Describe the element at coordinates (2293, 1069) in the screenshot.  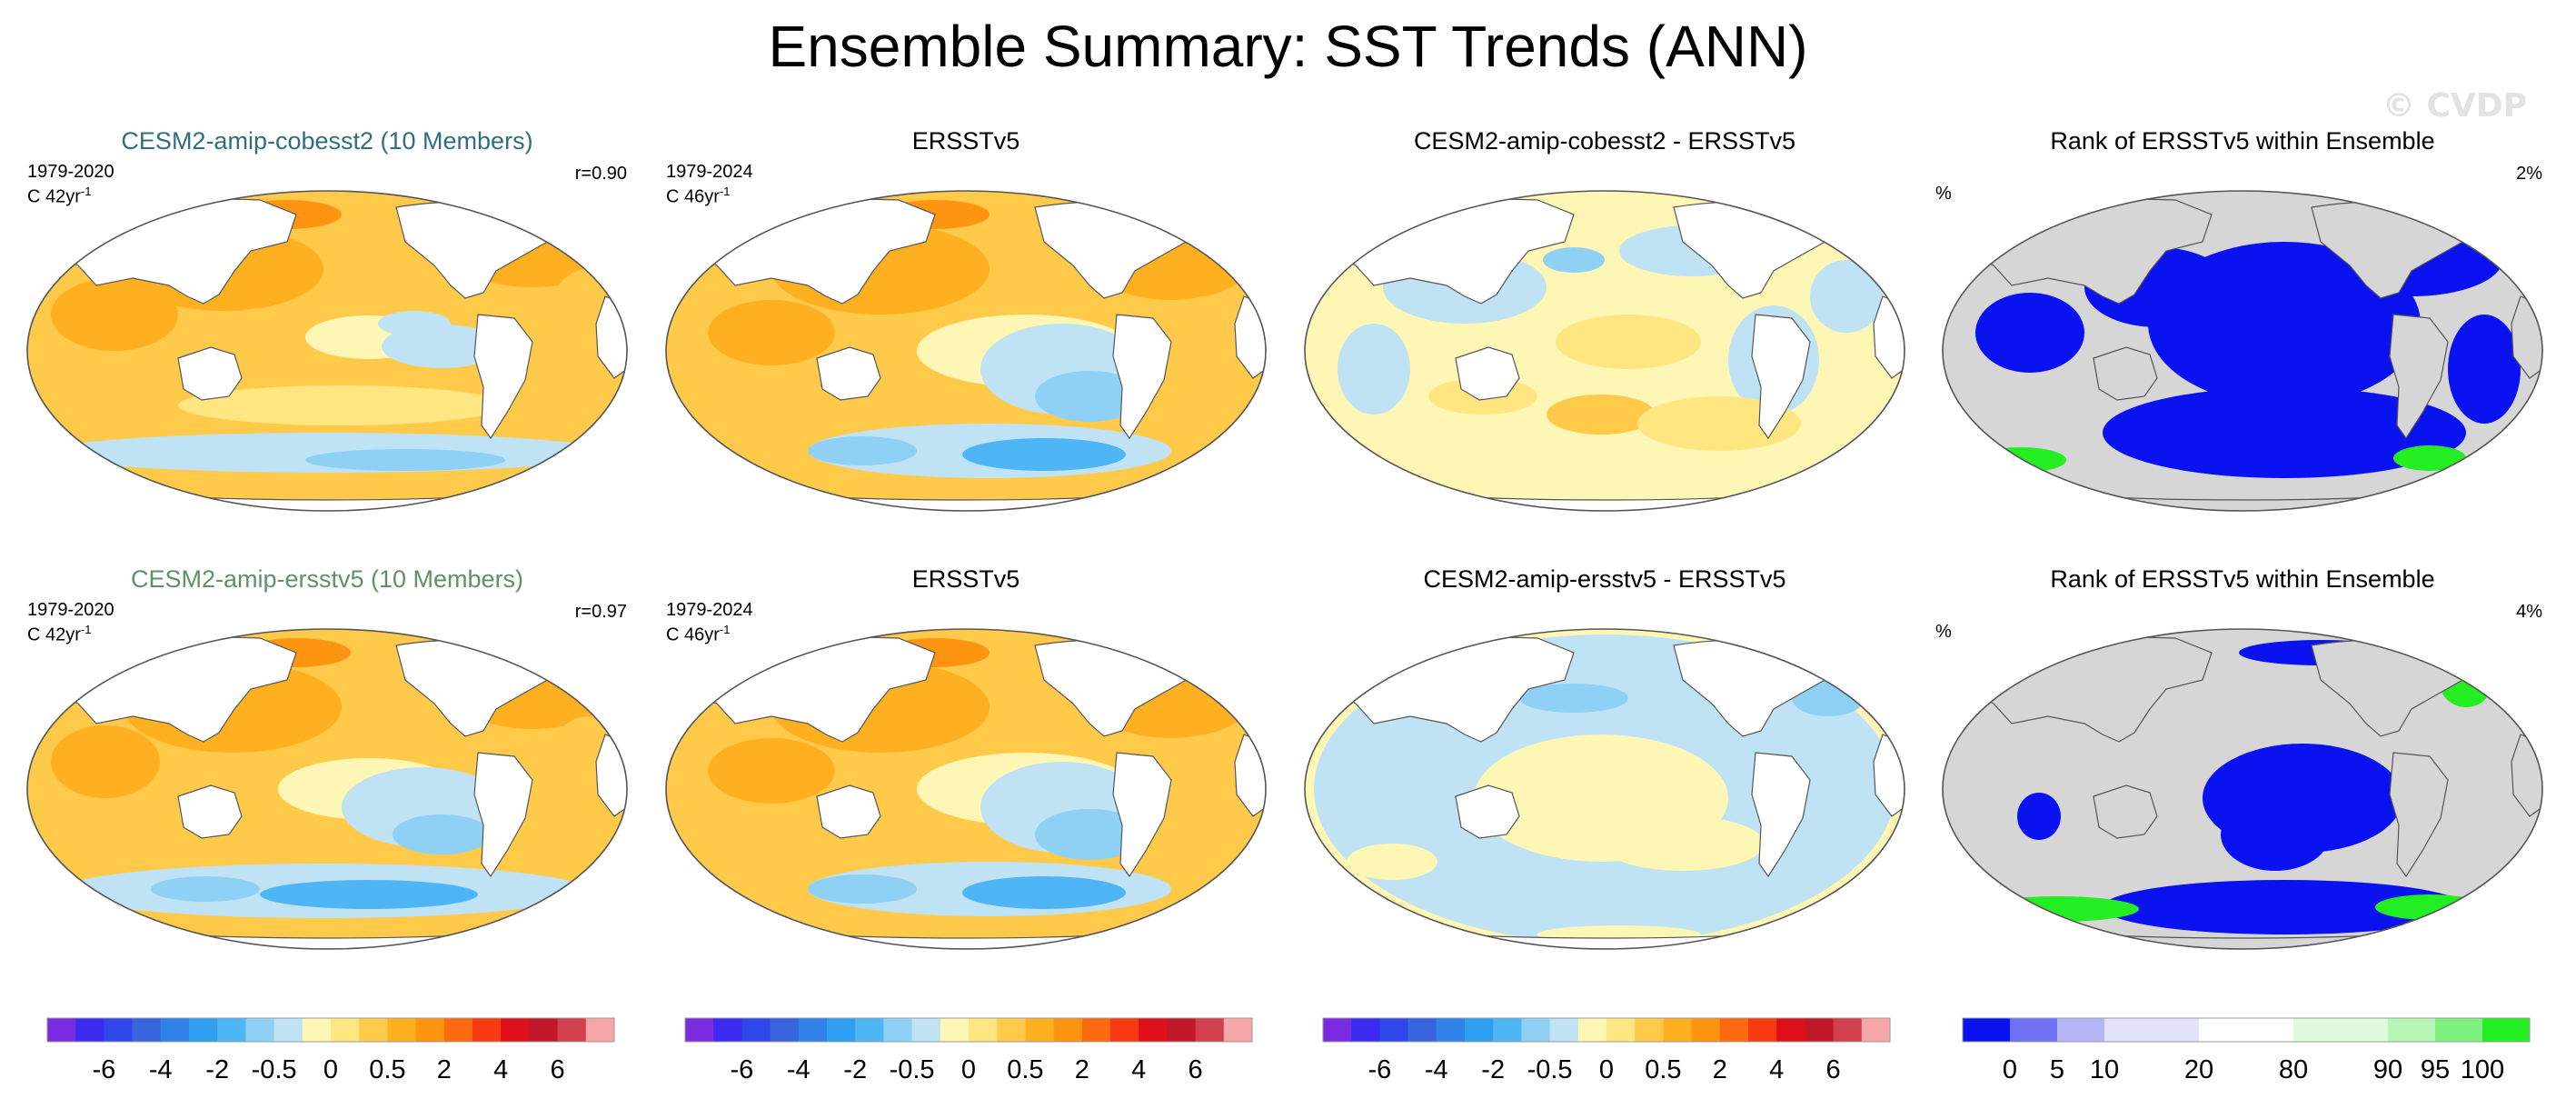
I see `colorbar-tick-label: 80` at that location.